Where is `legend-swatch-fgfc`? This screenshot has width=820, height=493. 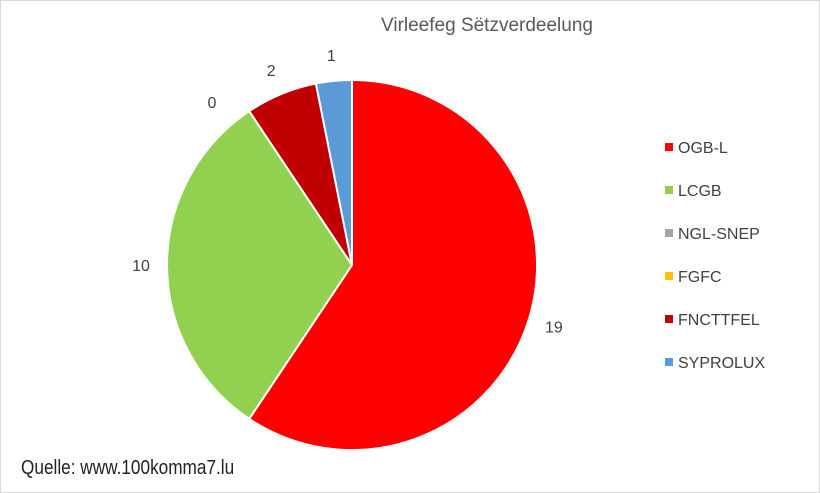 legend-swatch-fgfc is located at coordinates (669, 276).